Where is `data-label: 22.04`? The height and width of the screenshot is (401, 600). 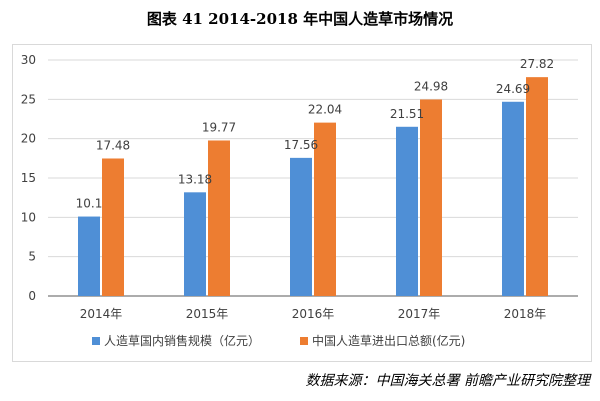 data-label: 22.04 is located at coordinates (325, 110).